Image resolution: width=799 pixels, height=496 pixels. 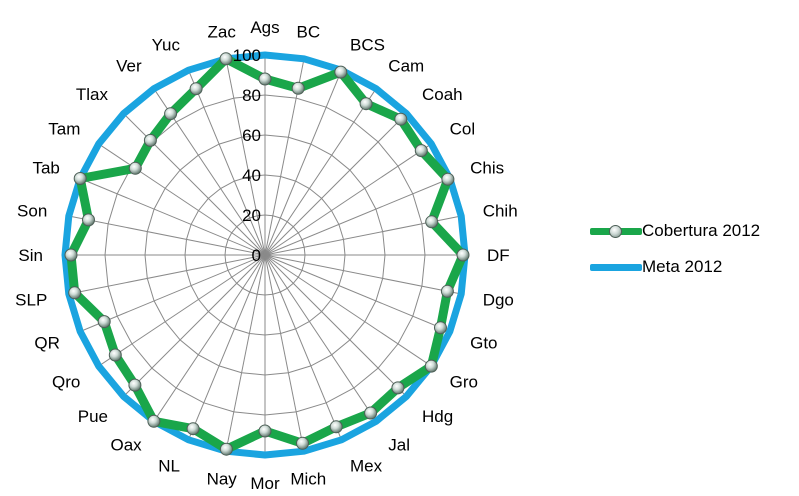 I want to click on category-label-tab: Tab, so click(x=45, y=168).